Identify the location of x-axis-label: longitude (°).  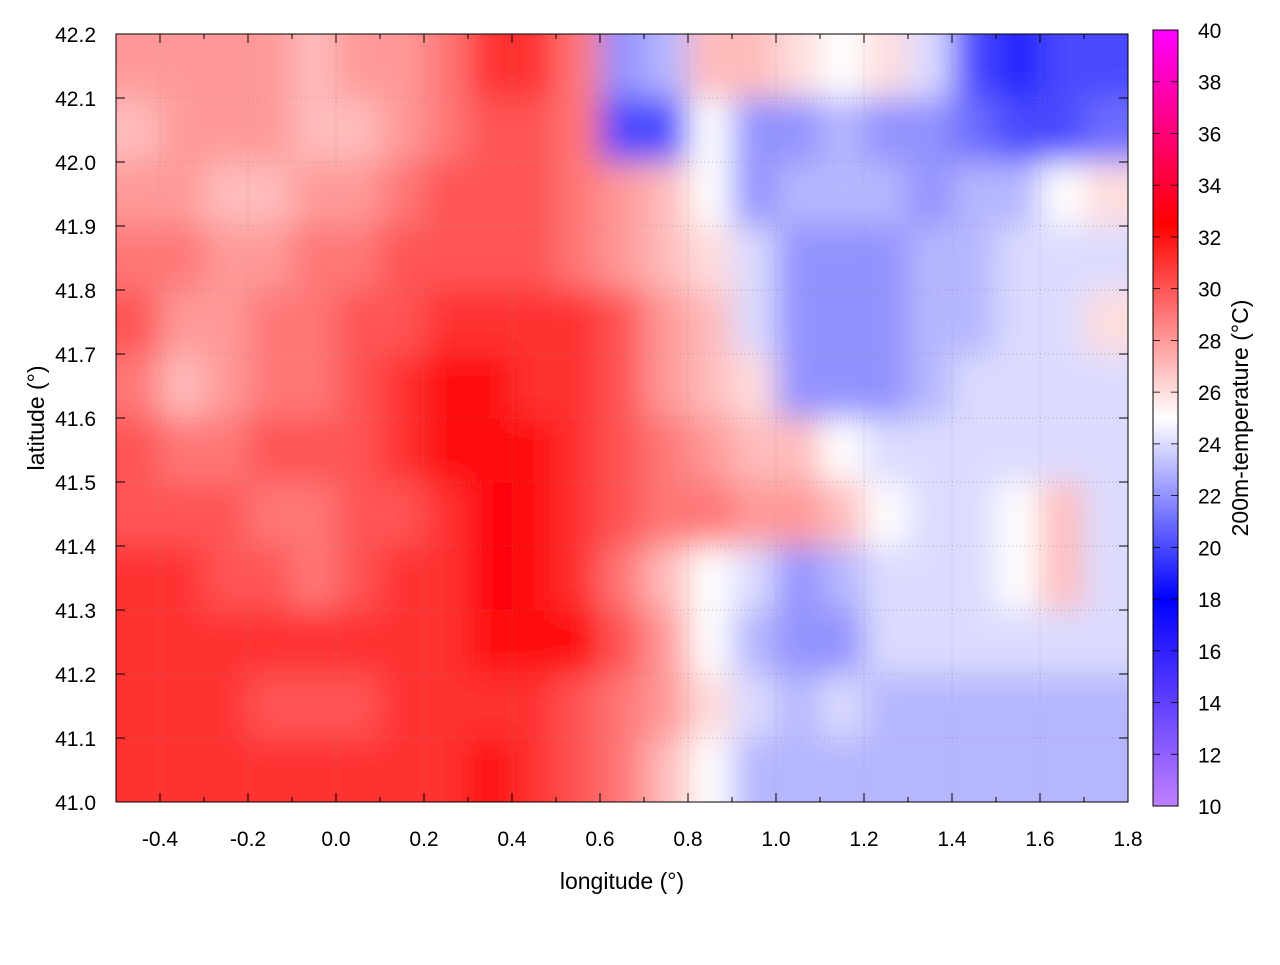
(622, 881).